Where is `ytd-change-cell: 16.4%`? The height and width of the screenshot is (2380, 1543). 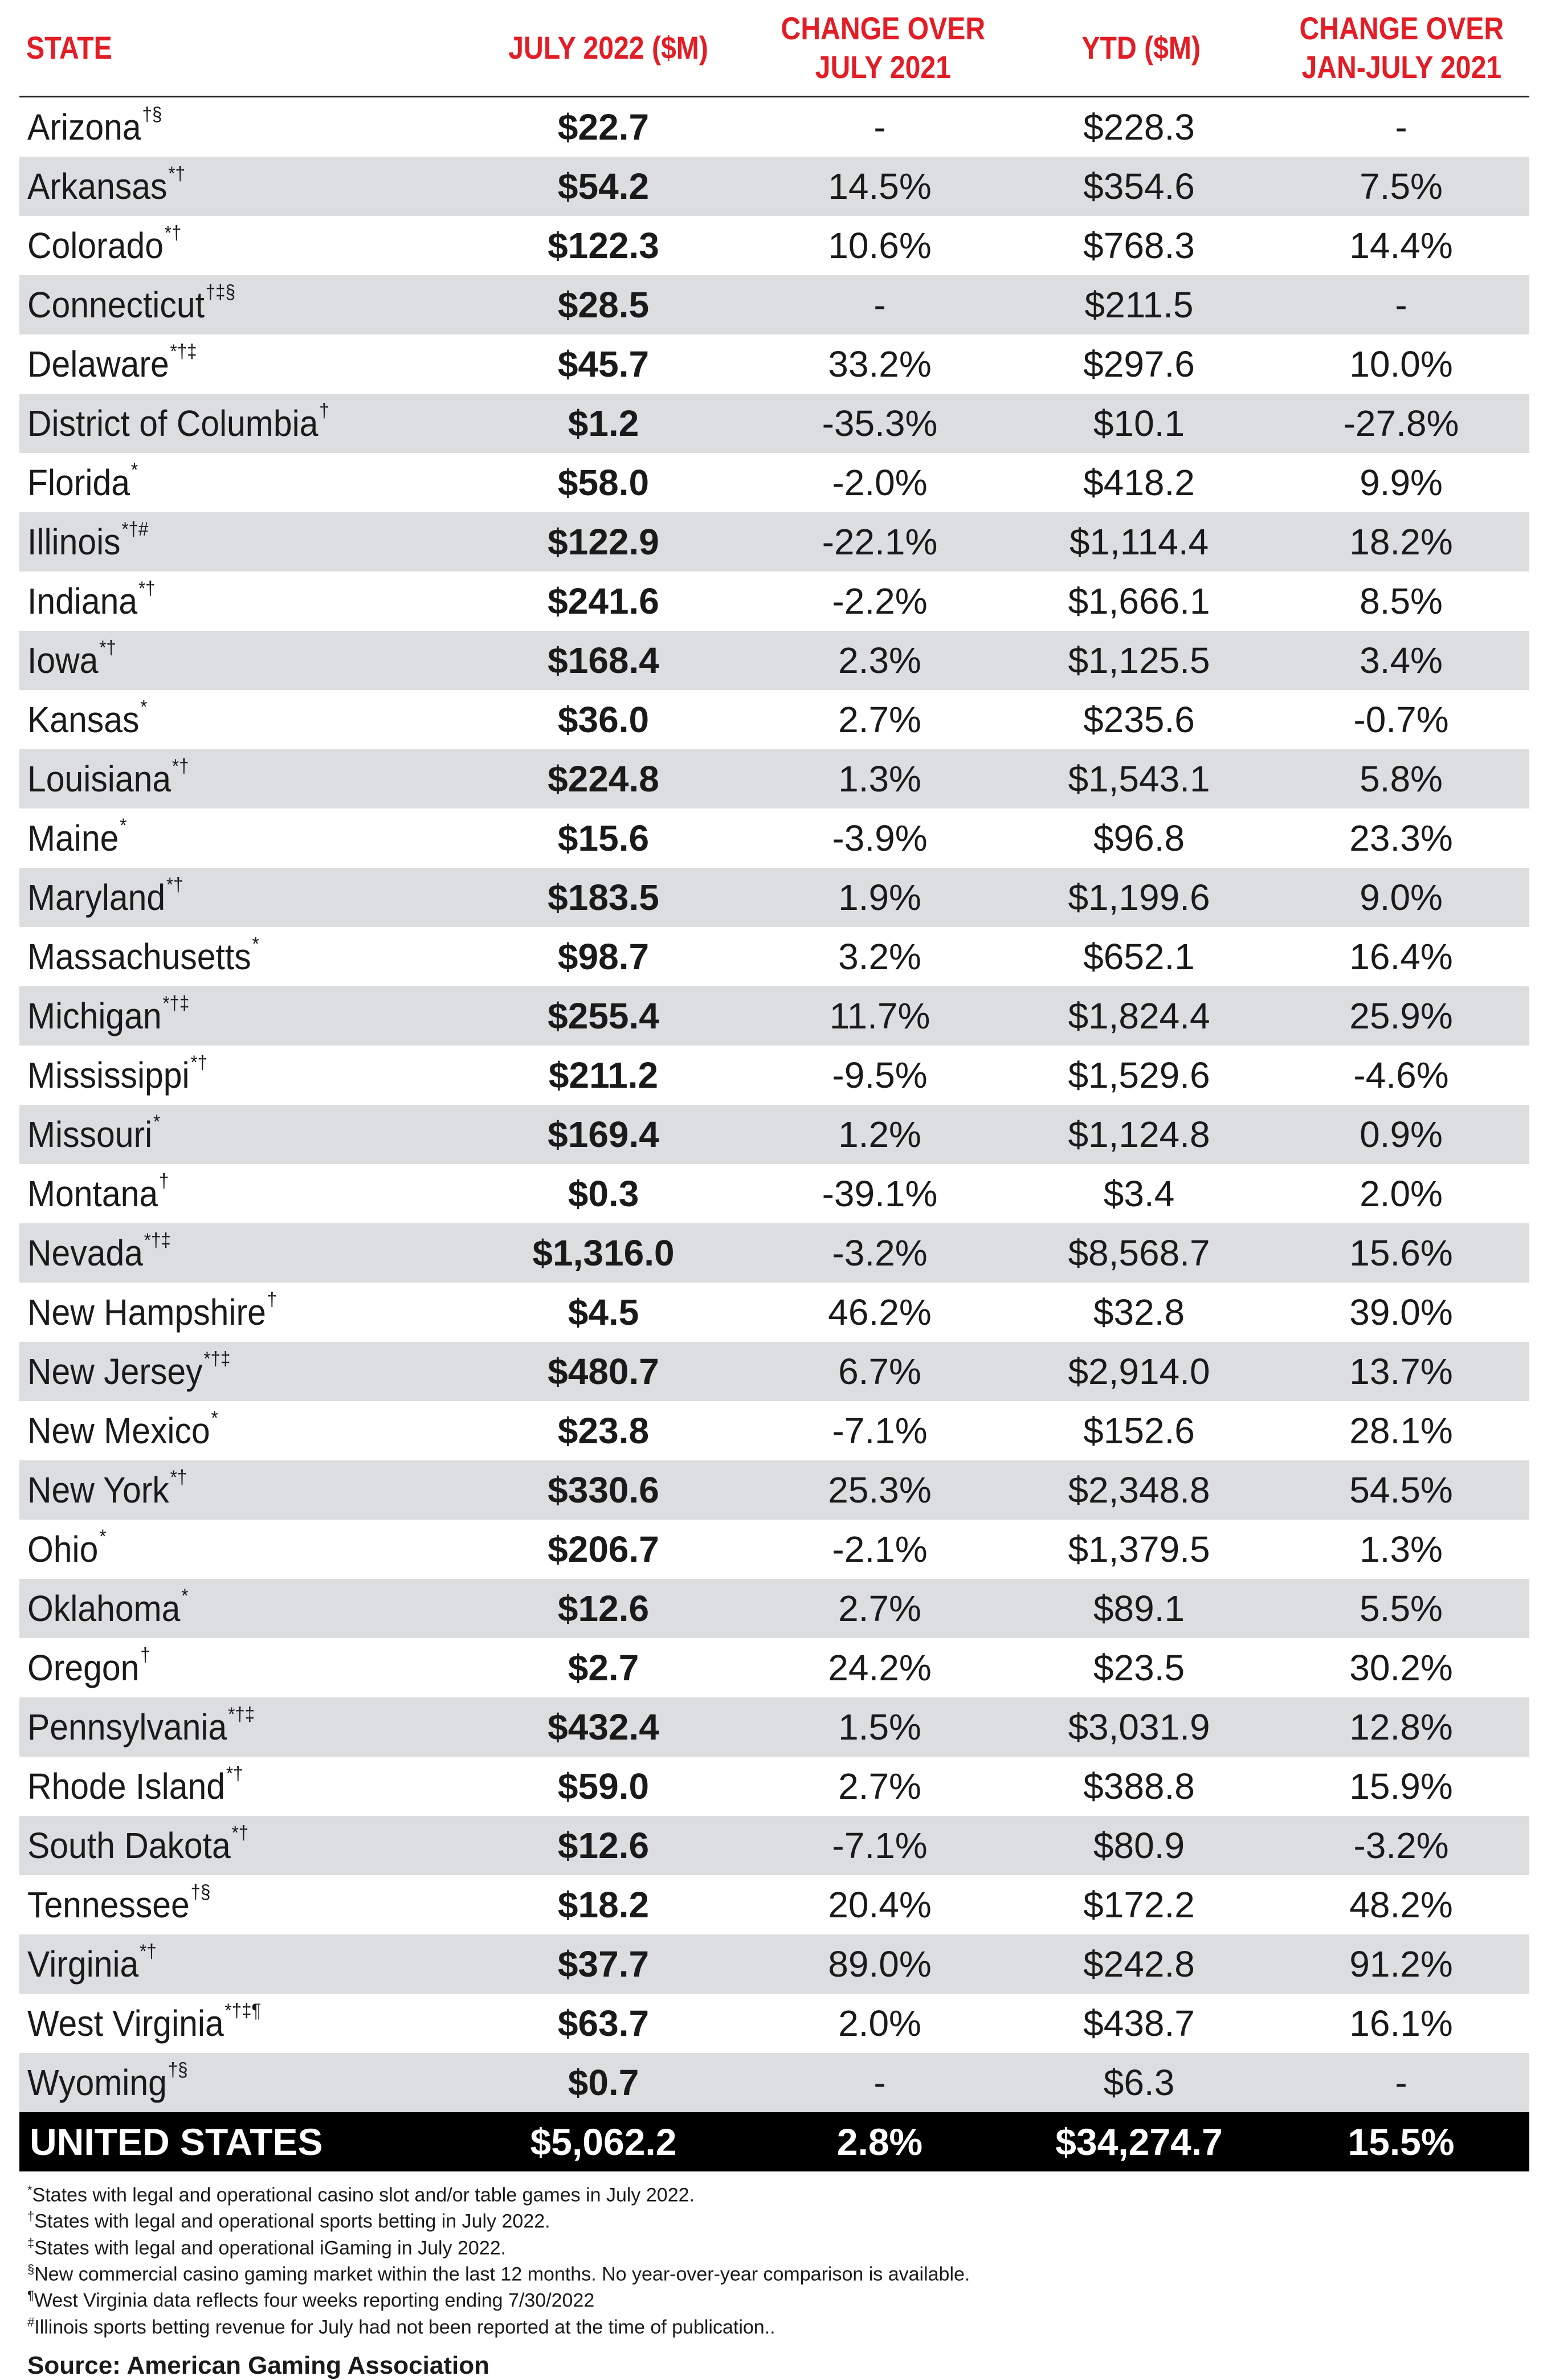 ytd-change-cell: 16.4% is located at coordinates (1401, 956).